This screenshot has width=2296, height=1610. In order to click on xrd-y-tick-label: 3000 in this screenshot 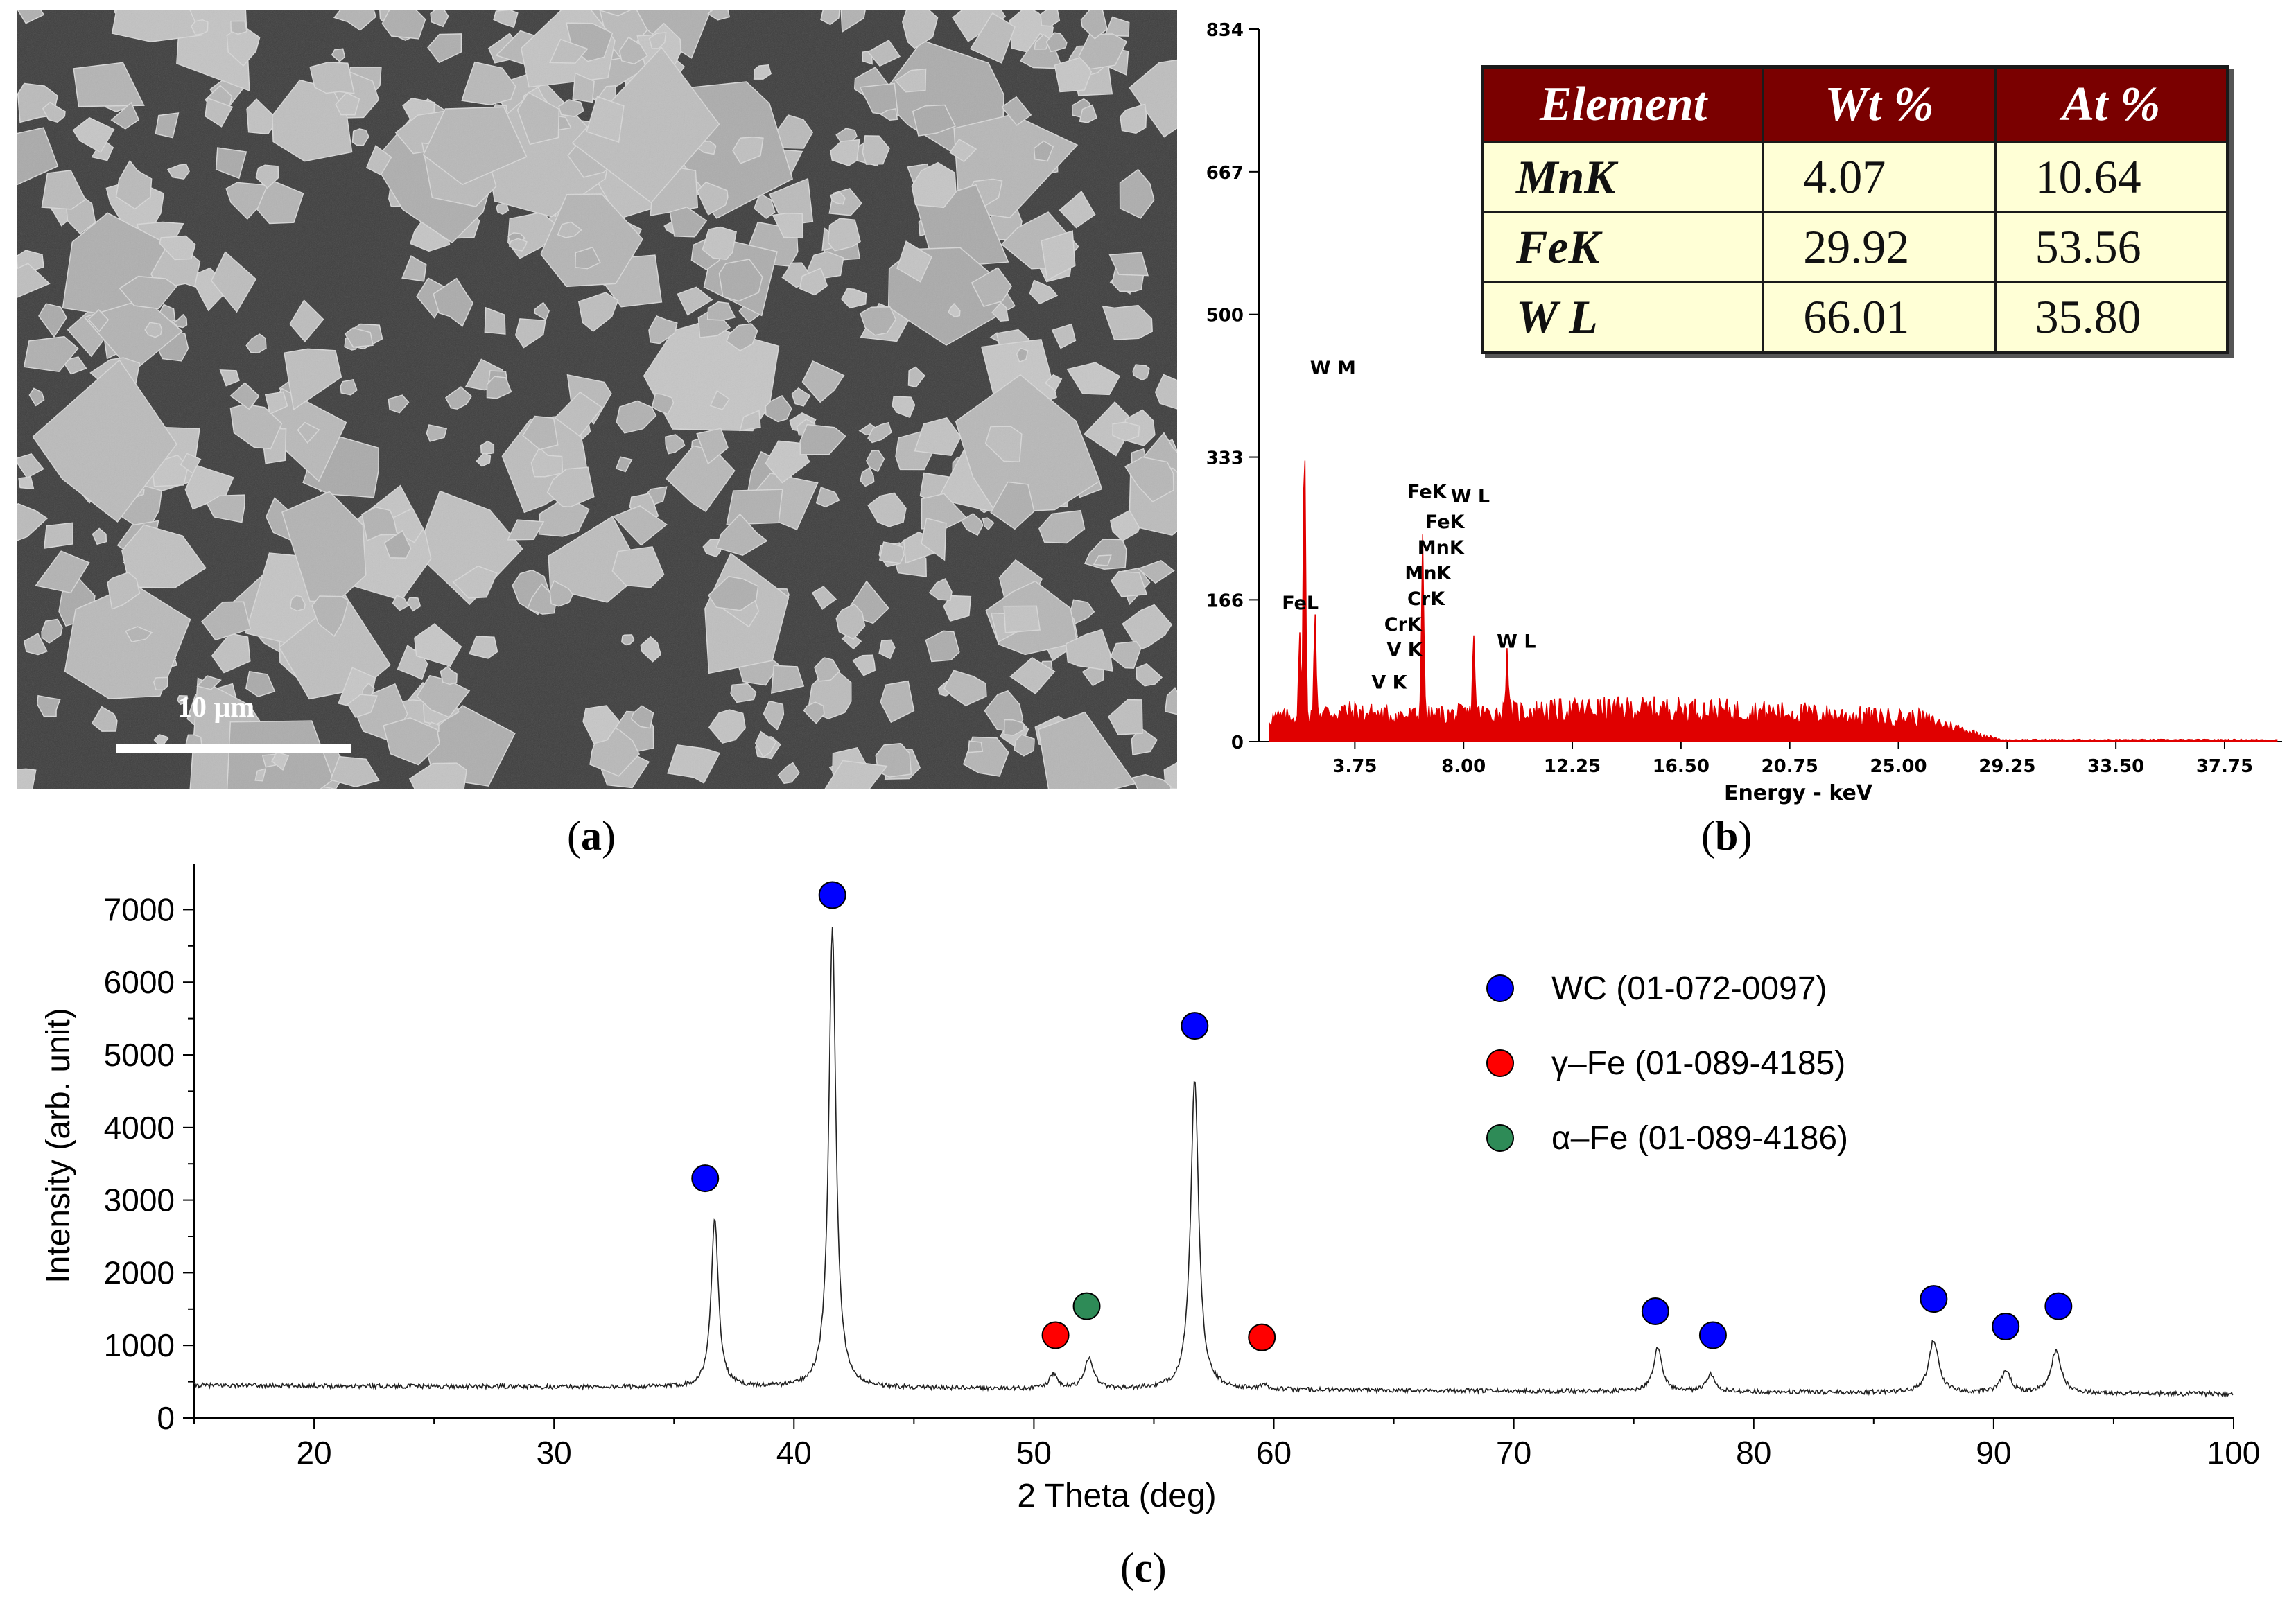, I will do `click(139, 1200)`.